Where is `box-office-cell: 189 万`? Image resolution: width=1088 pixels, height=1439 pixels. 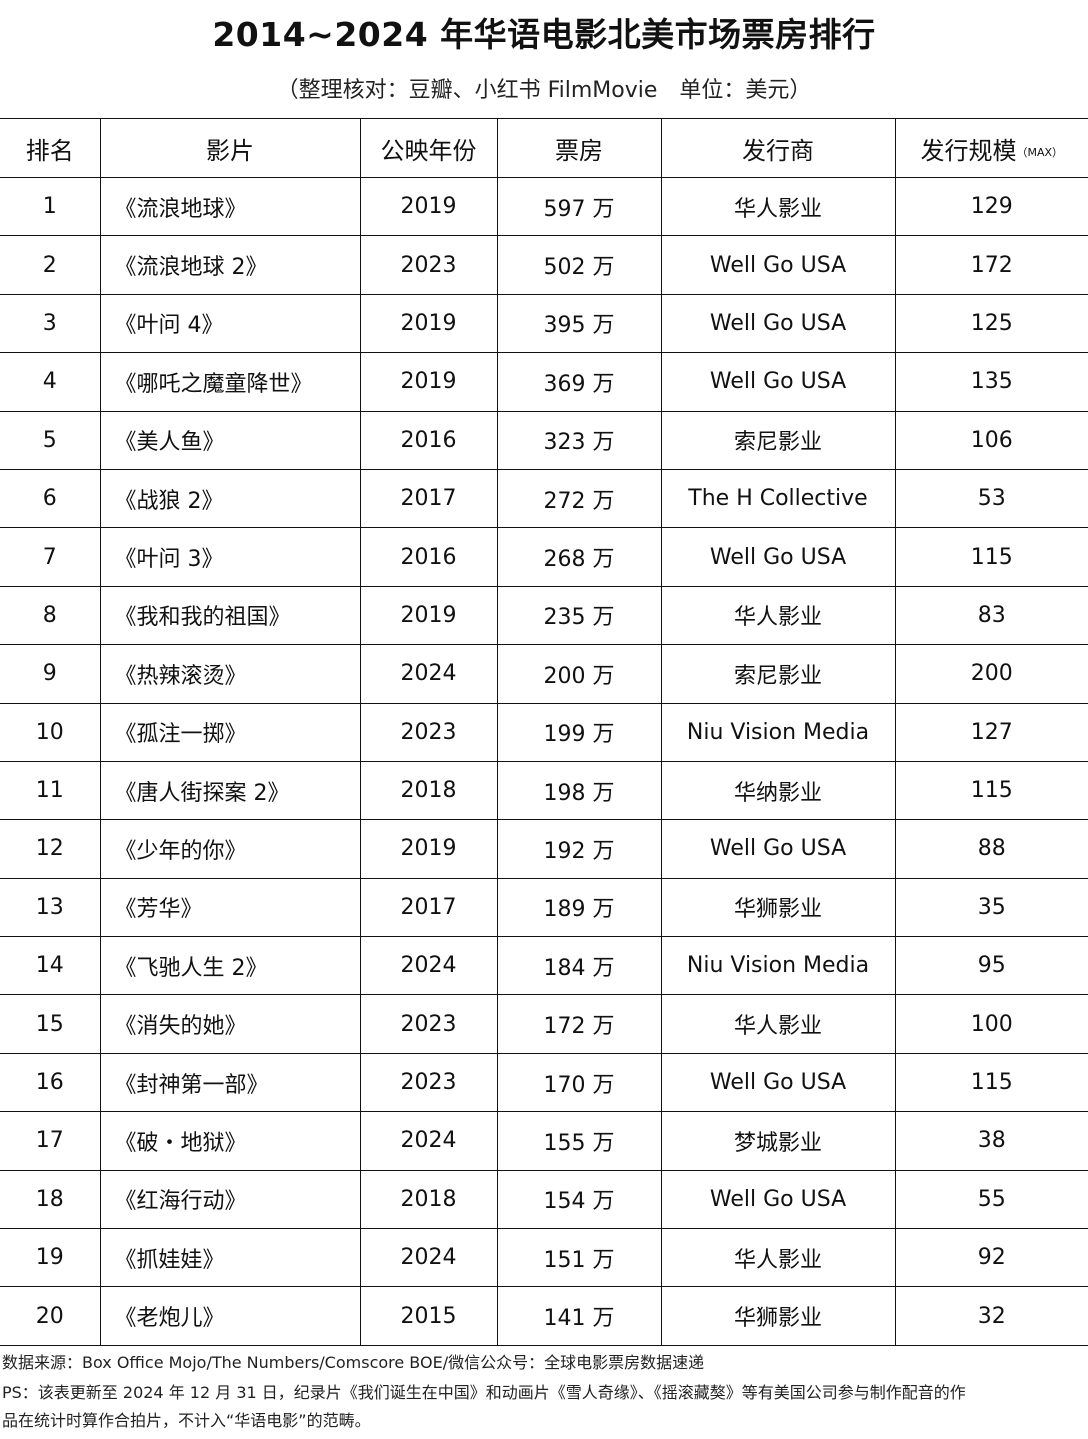
box-office-cell: 189 万 is located at coordinates (579, 907).